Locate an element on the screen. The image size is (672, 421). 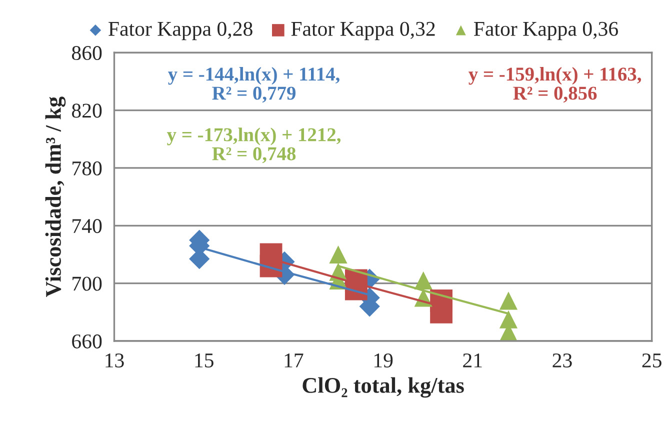
legend-label: Fator Kappa 0,28 is located at coordinates (180, 31).